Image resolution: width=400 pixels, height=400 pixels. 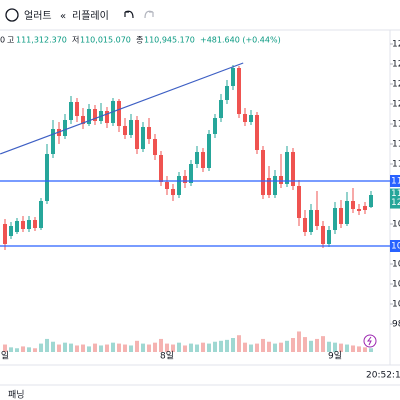 I want to click on trend-line, so click(x=122, y=108).